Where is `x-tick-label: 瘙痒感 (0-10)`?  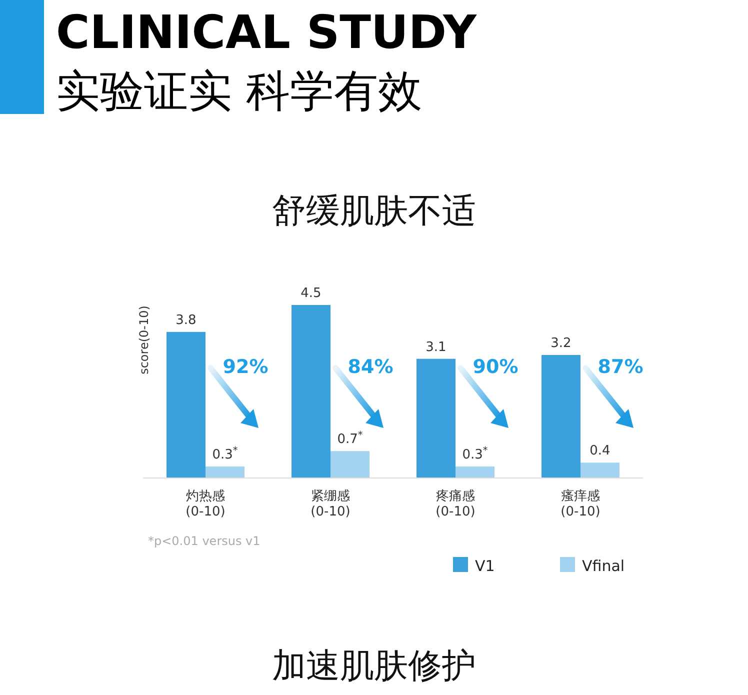 x-tick-label: 瘙痒感 (0-10) is located at coordinates (580, 504).